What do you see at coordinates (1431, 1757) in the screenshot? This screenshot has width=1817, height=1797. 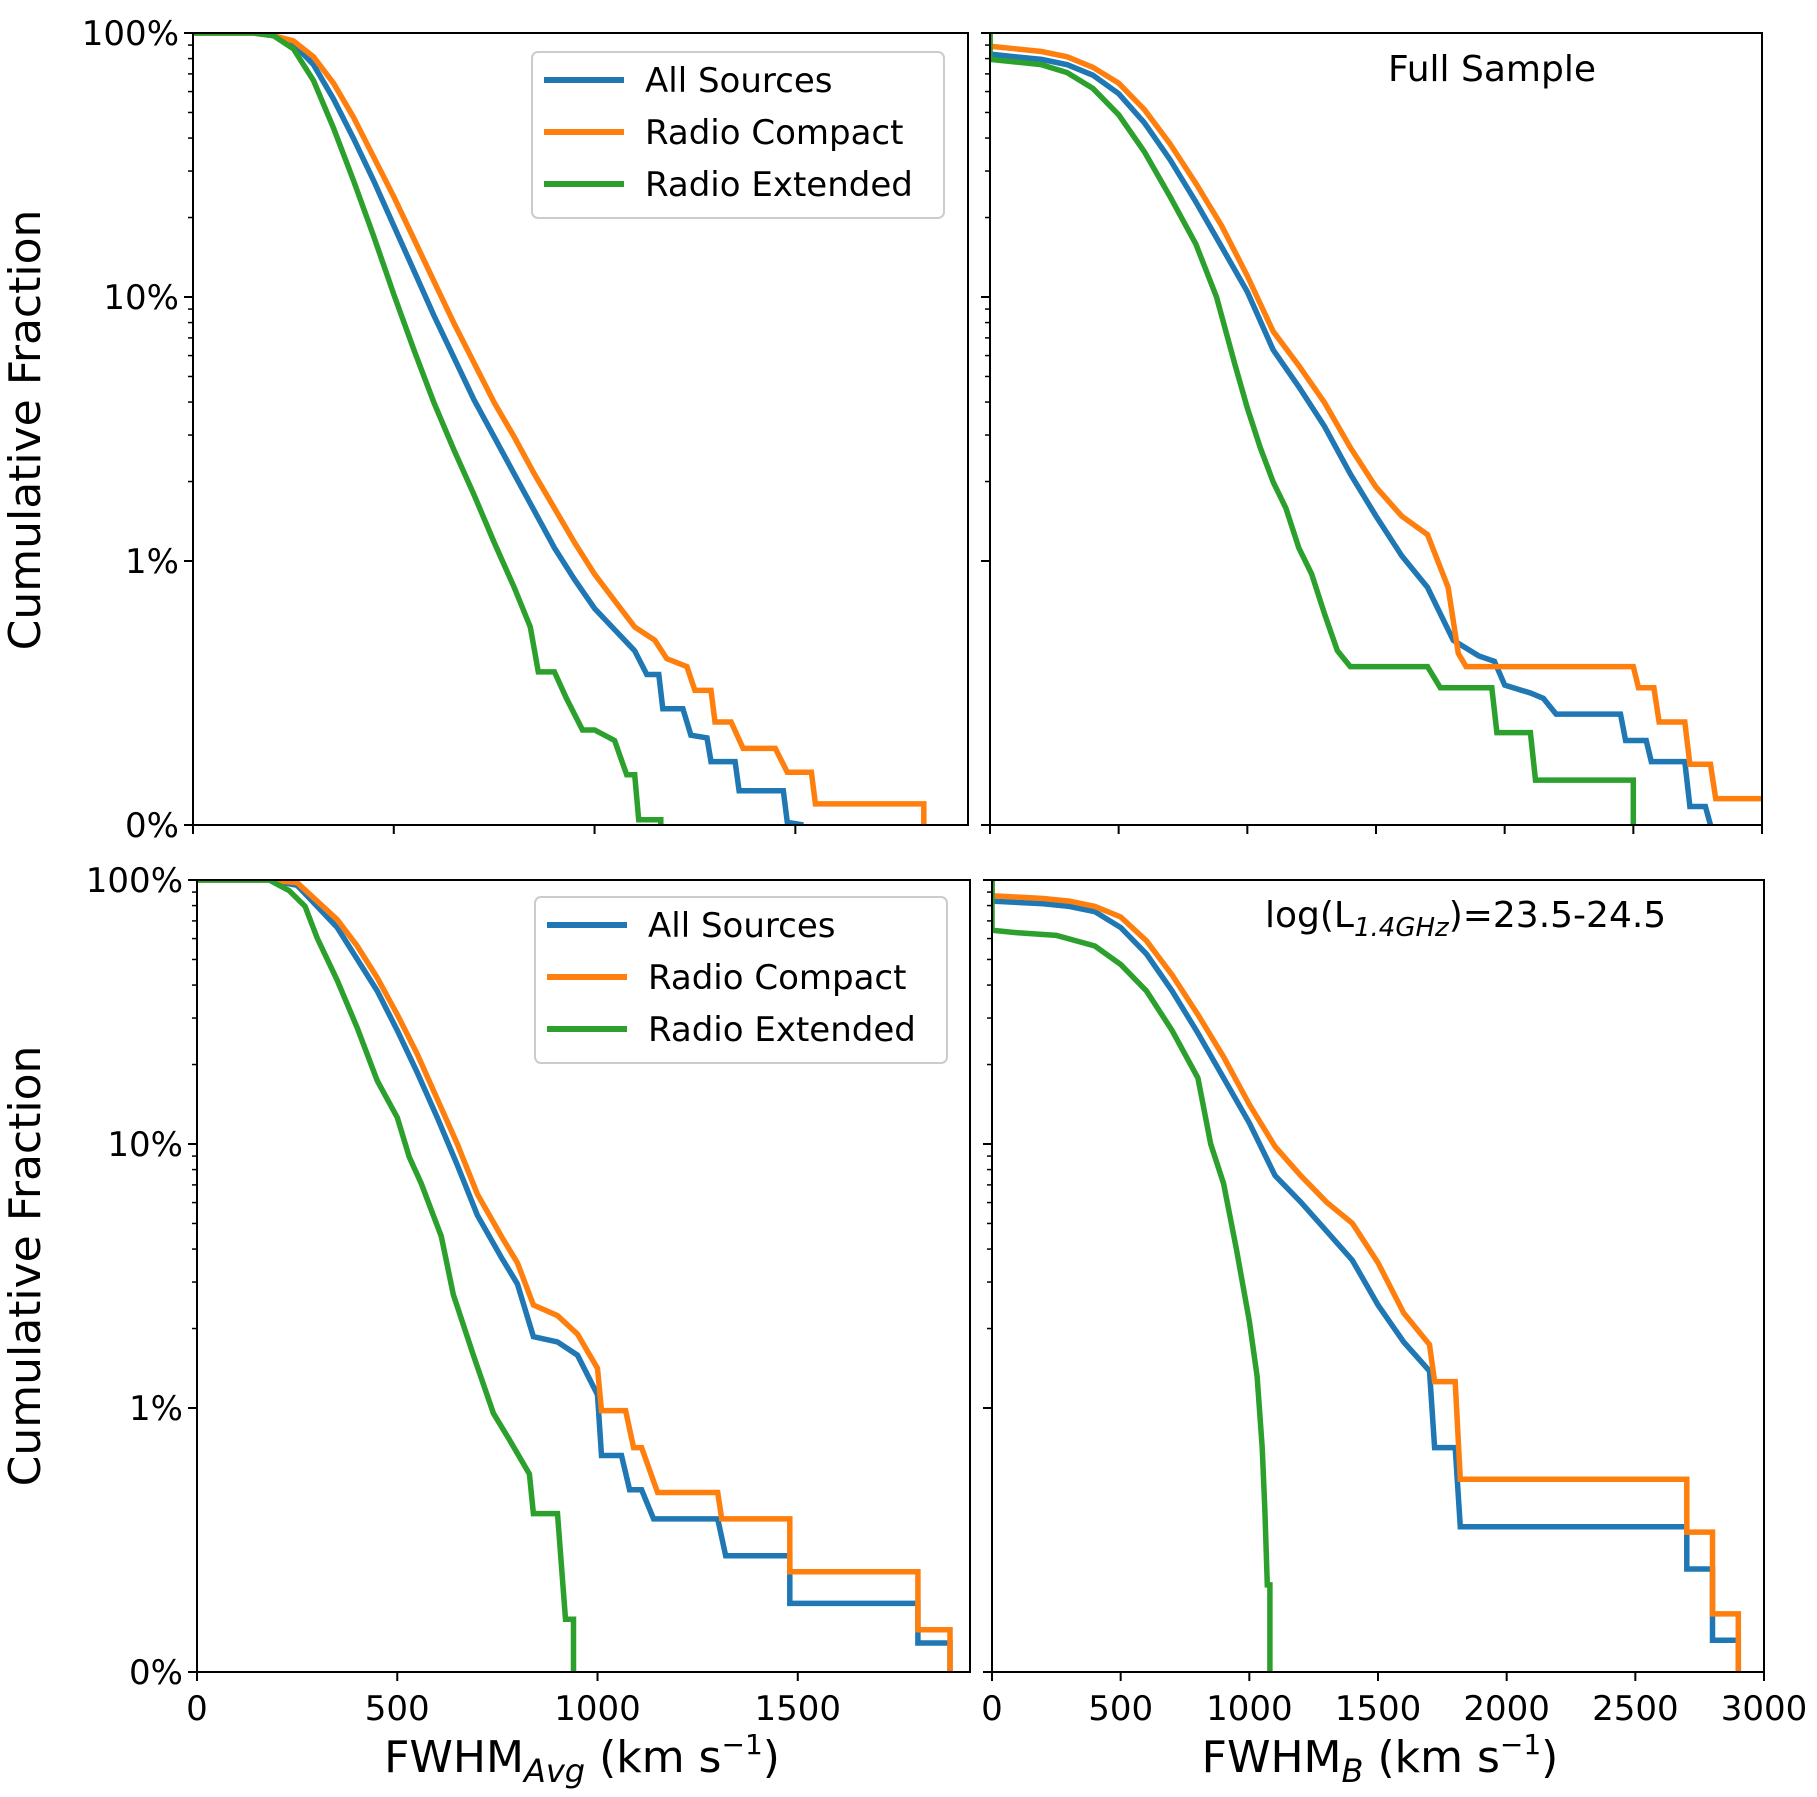 I see `x-axis-title-b-unit: (km s` at bounding box center [1431, 1757].